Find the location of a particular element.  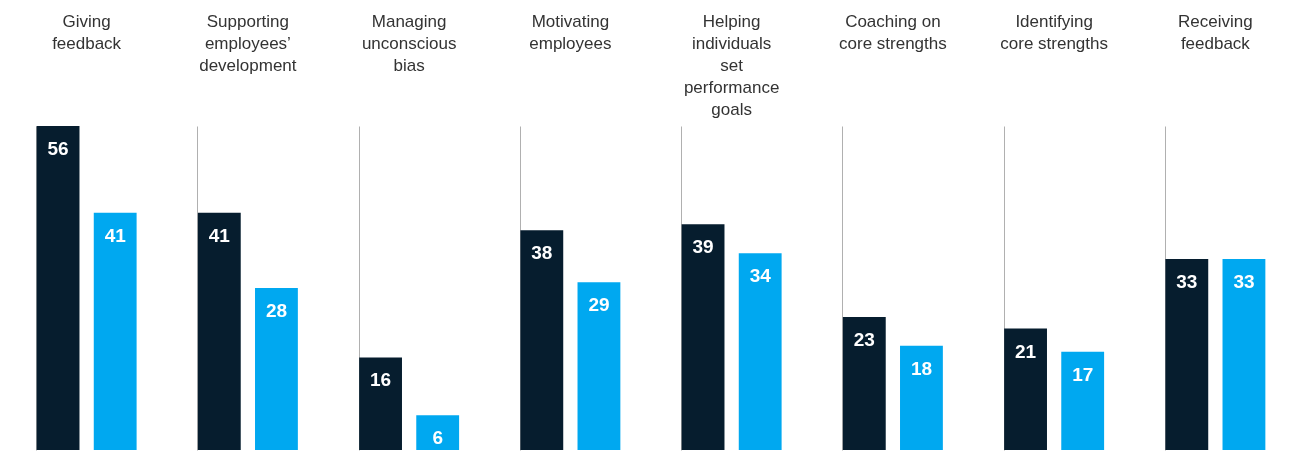

x-tick-label: Coaching on core strengths is located at coordinates (893, 32).